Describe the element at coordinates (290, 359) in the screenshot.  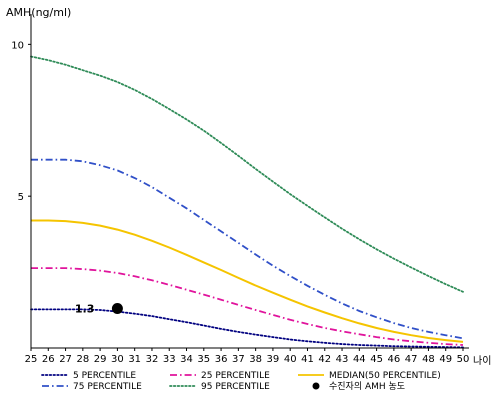
I see `x-tick-label: 40` at that location.